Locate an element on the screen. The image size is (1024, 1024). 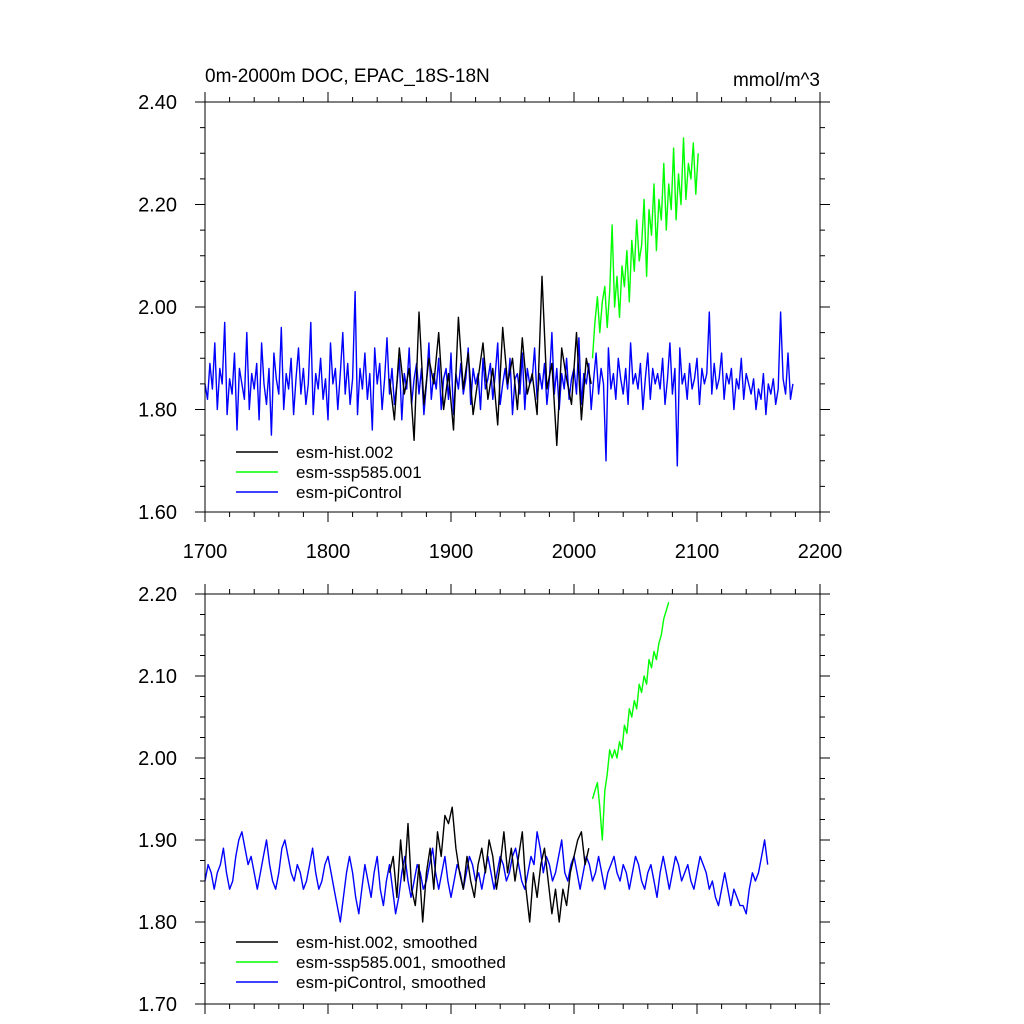
units-label: mmol/m^3 is located at coordinates (776, 80).